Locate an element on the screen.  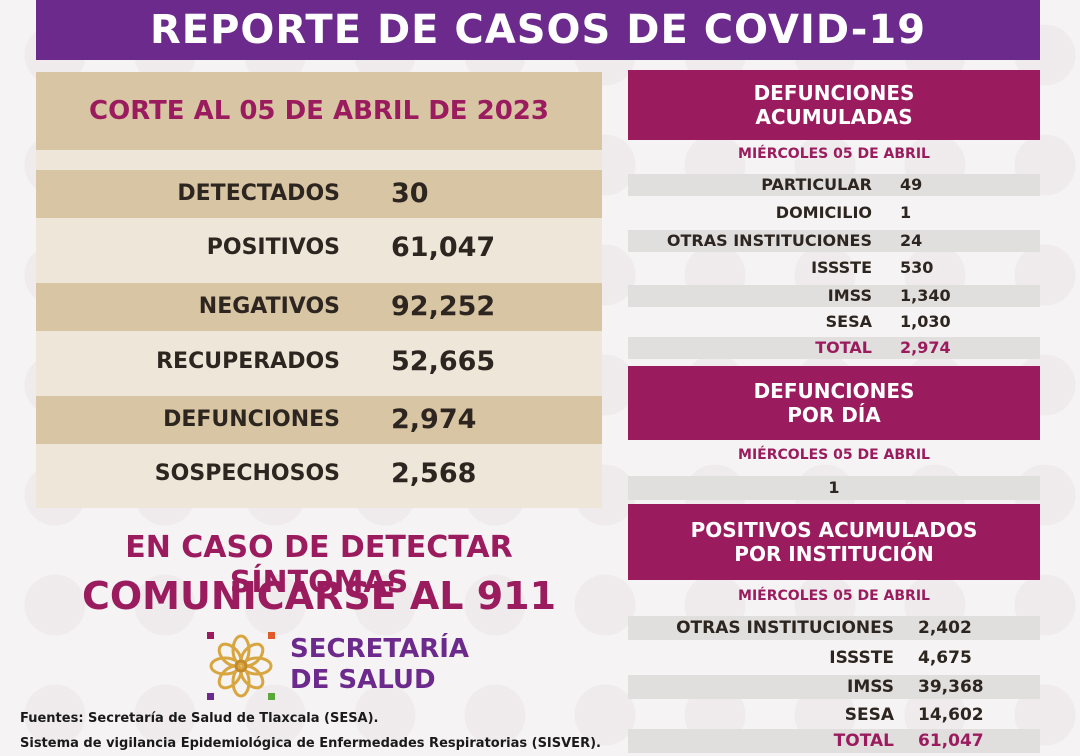
defunciones-row: ISSSTE 530 is located at coordinates (834, 268).